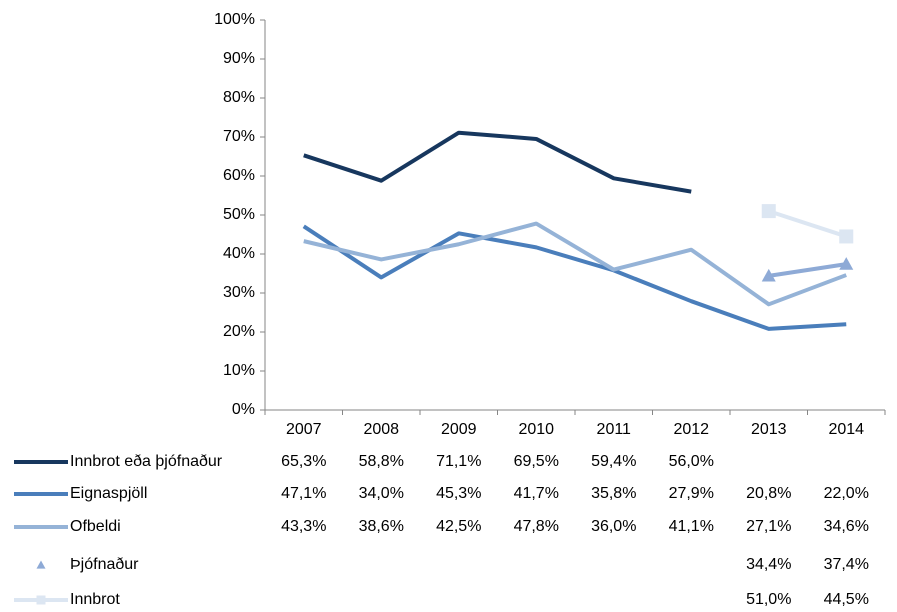  I want to click on legend-label: Ofbeldi, so click(95, 526).